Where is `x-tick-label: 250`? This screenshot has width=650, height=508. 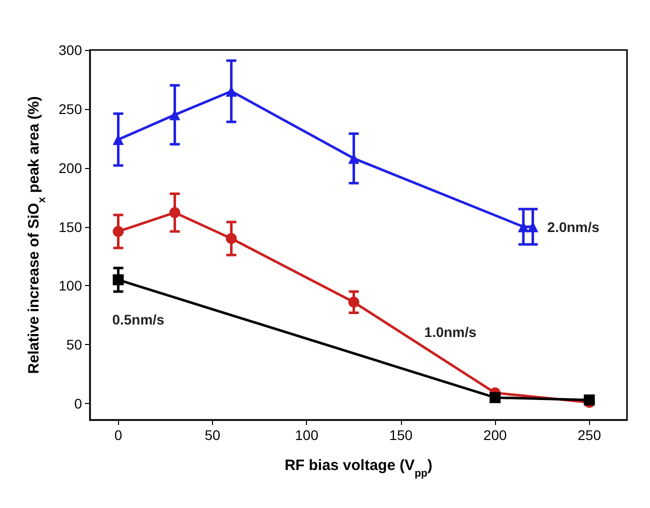
x-tick-label: 250 is located at coordinates (590, 435).